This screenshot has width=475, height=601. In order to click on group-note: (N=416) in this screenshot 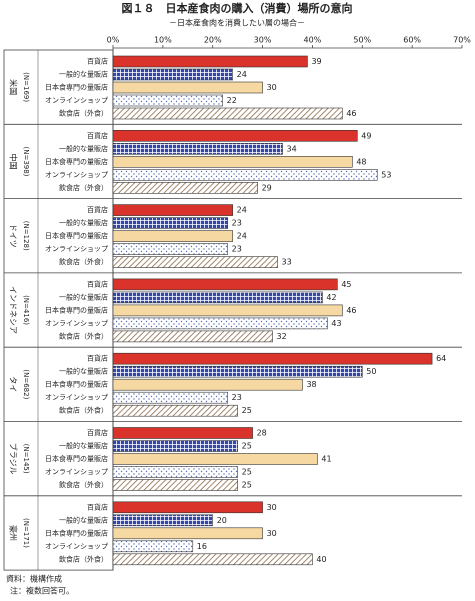, I will do `click(26, 310)`.